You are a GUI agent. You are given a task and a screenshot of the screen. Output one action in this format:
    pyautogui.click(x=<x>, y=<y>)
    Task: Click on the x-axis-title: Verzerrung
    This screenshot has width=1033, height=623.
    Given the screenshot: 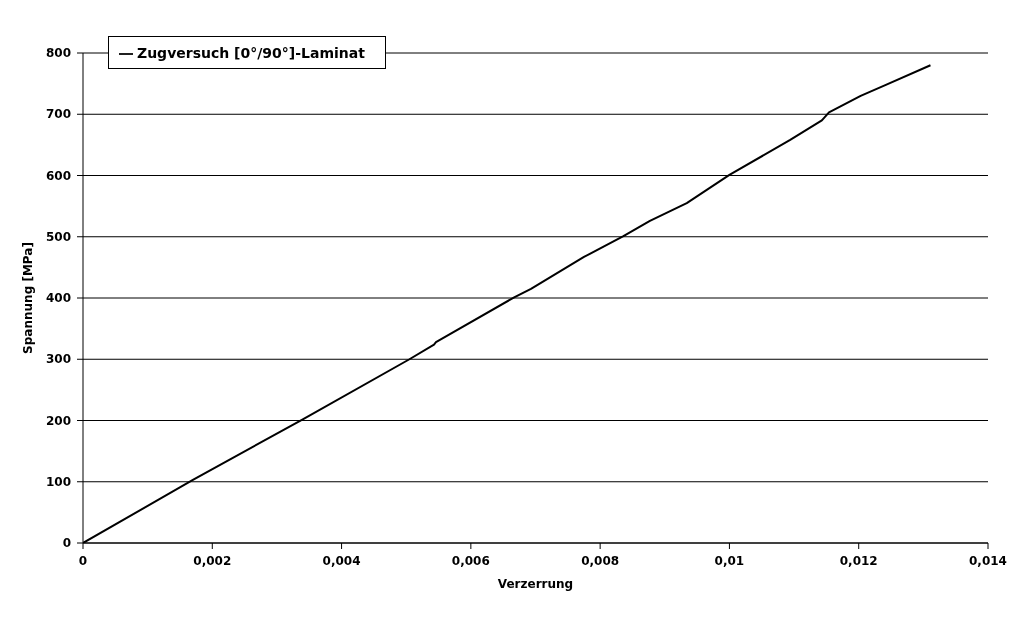 What is the action you would take?
    pyautogui.click(x=535, y=584)
    